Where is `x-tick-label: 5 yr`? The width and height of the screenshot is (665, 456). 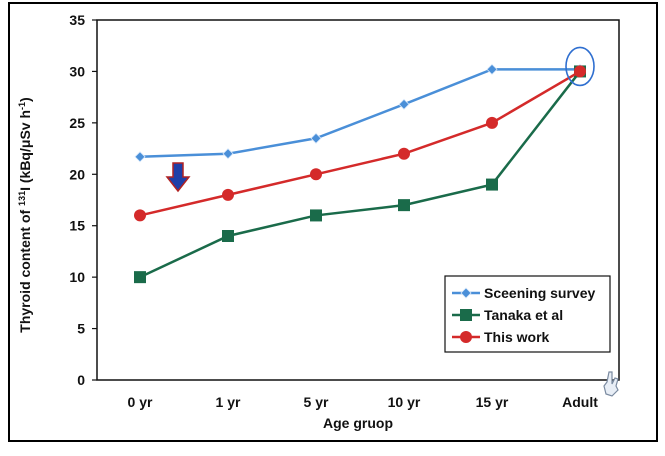 x-tick-label: 5 yr is located at coordinates (316, 402).